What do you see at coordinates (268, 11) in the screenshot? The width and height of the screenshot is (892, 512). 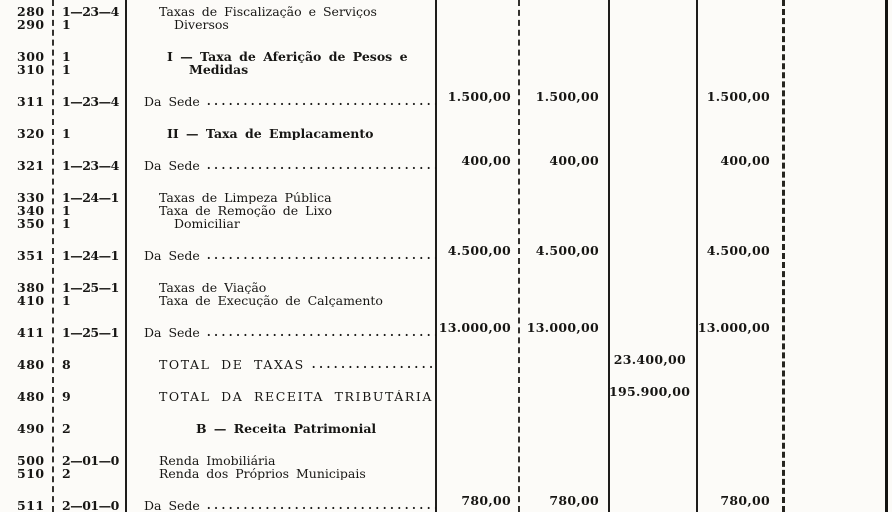 I see `row-description: Taxas de Fiscalização e Serviços` at bounding box center [268, 11].